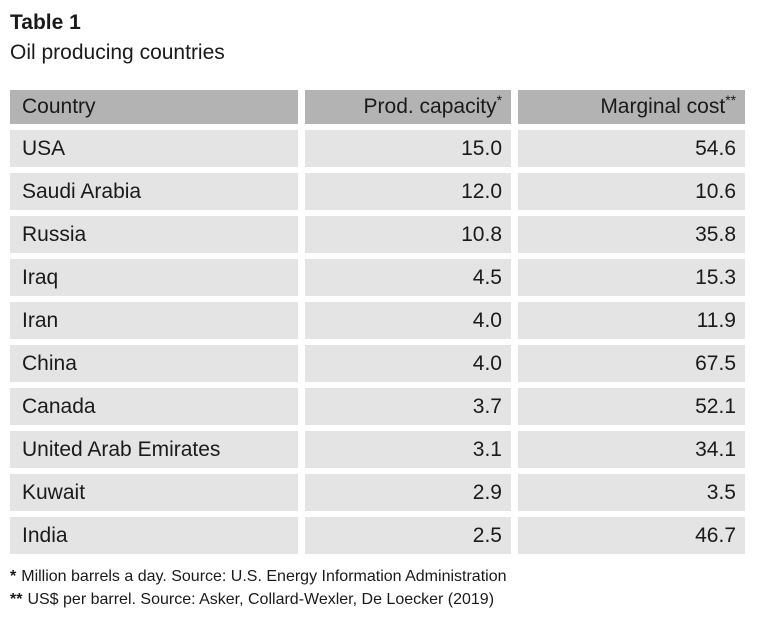  What do you see at coordinates (154, 148) in the screenshot?
I see `country-cell: USA` at bounding box center [154, 148].